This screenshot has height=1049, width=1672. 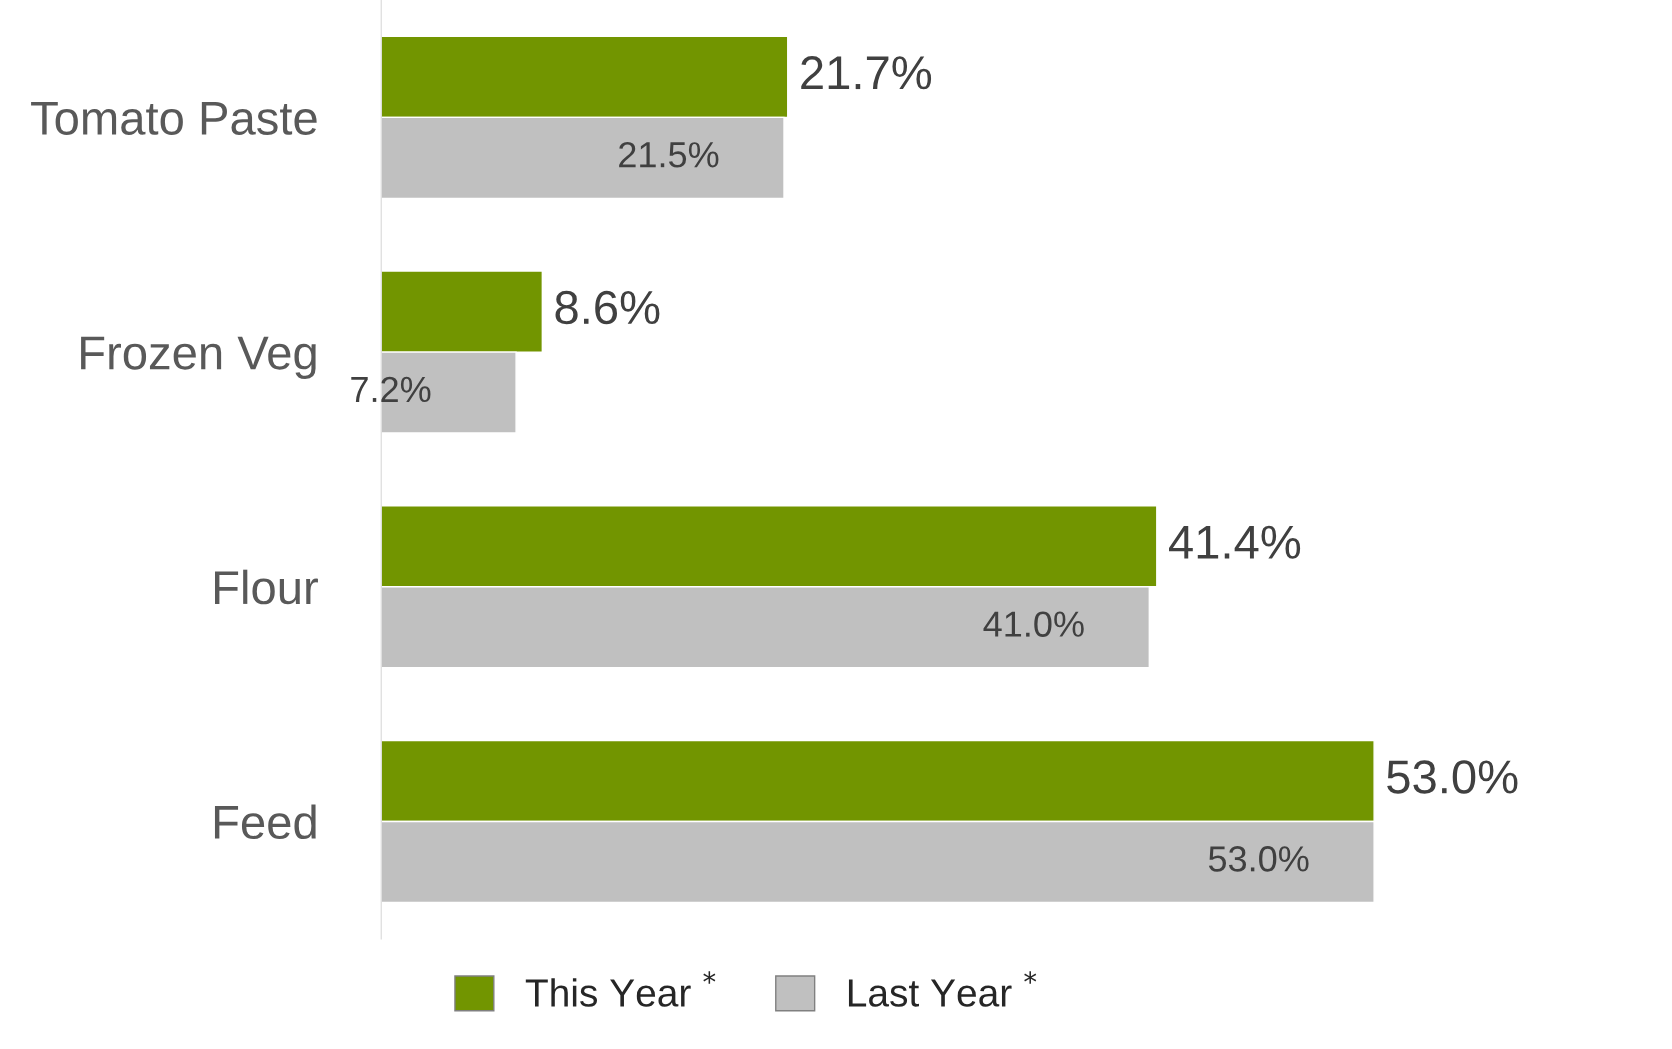 What do you see at coordinates (942, 989) in the screenshot?
I see `legend-label: Last Year $^{*}$` at bounding box center [942, 989].